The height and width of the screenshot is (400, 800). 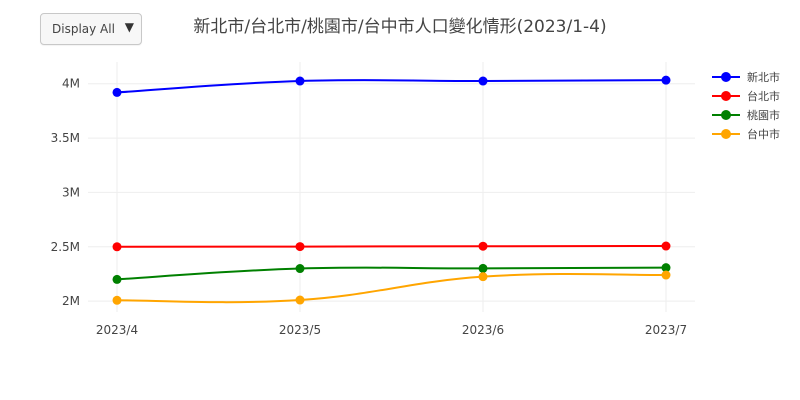 I want to click on legend-item: 新北市, so click(x=746, y=77).